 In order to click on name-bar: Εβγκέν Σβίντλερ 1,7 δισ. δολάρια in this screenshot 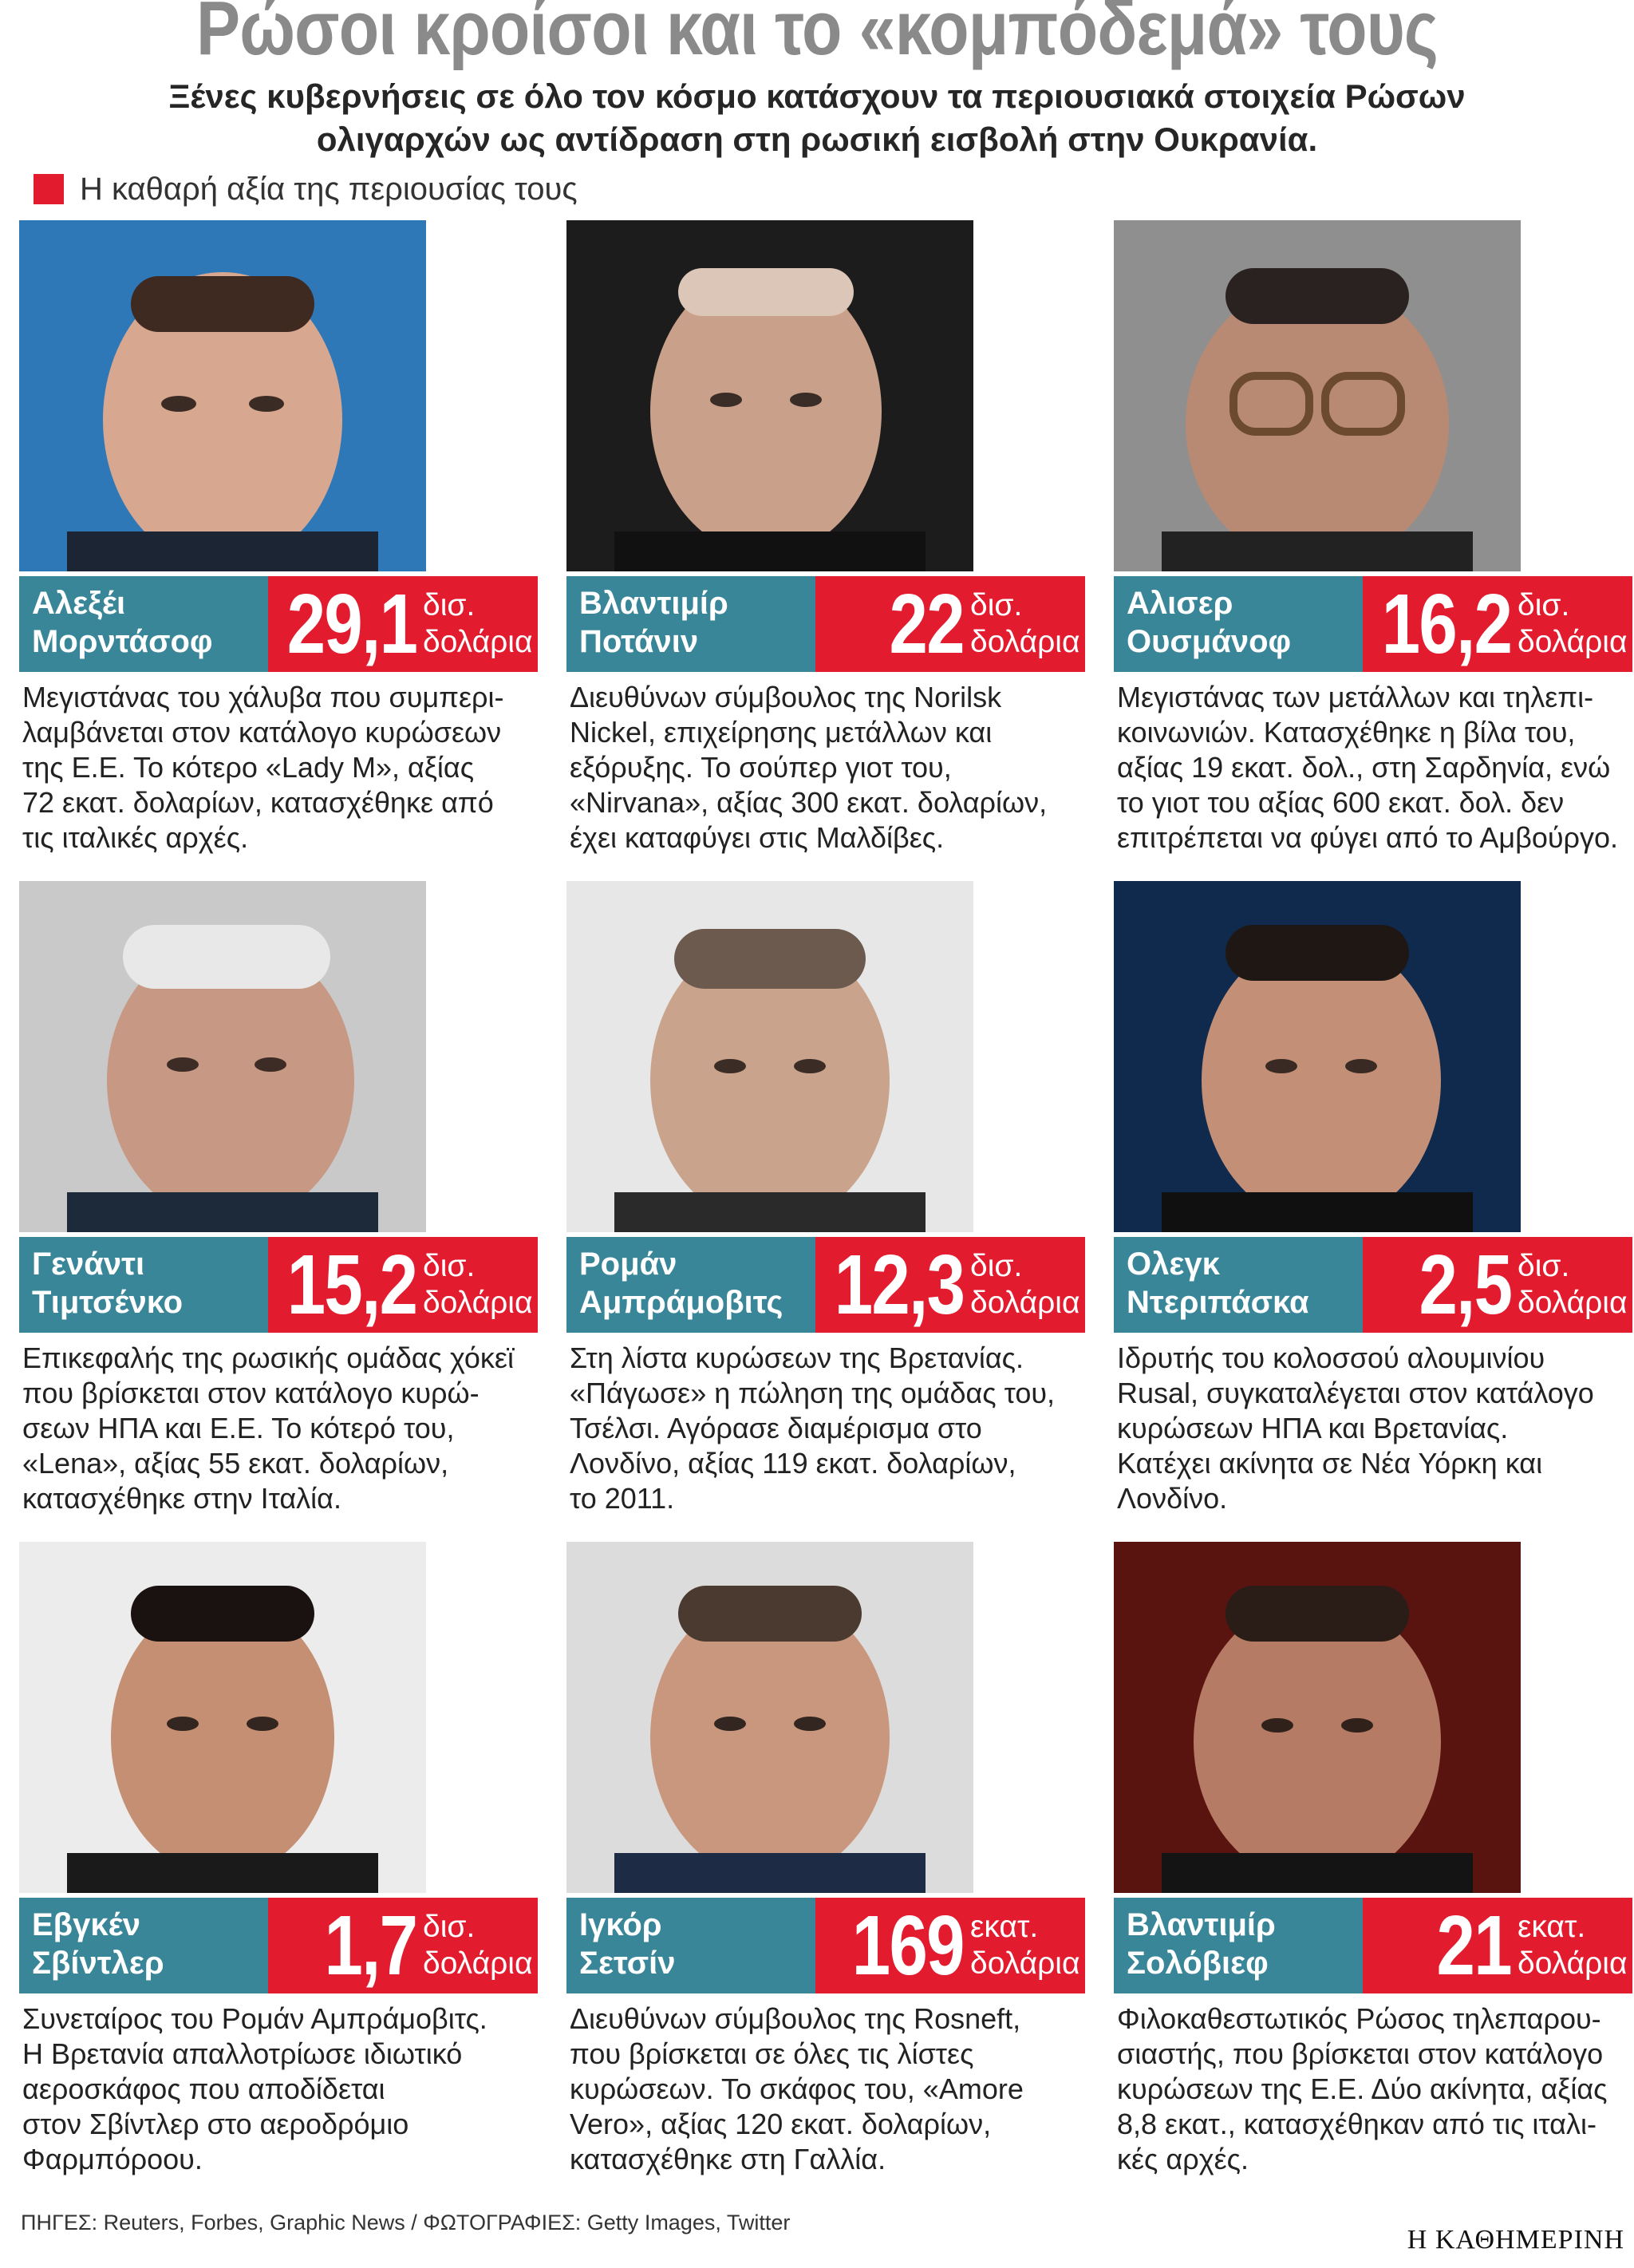, I will do `click(278, 1945)`.